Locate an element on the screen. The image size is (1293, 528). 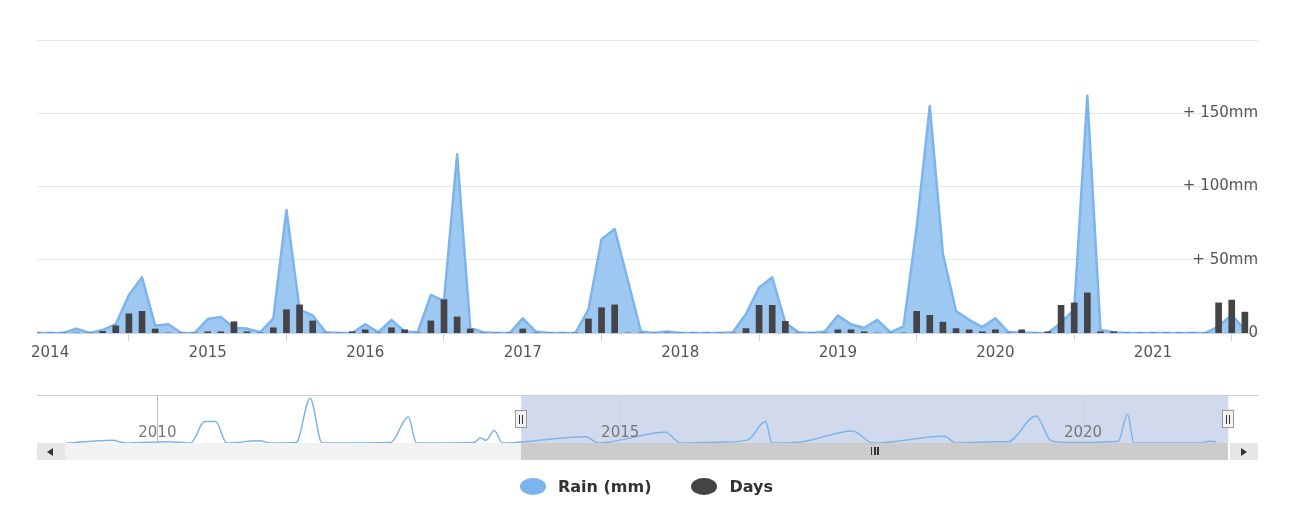
y-tick-label: 0 is located at coordinates (1253, 331).